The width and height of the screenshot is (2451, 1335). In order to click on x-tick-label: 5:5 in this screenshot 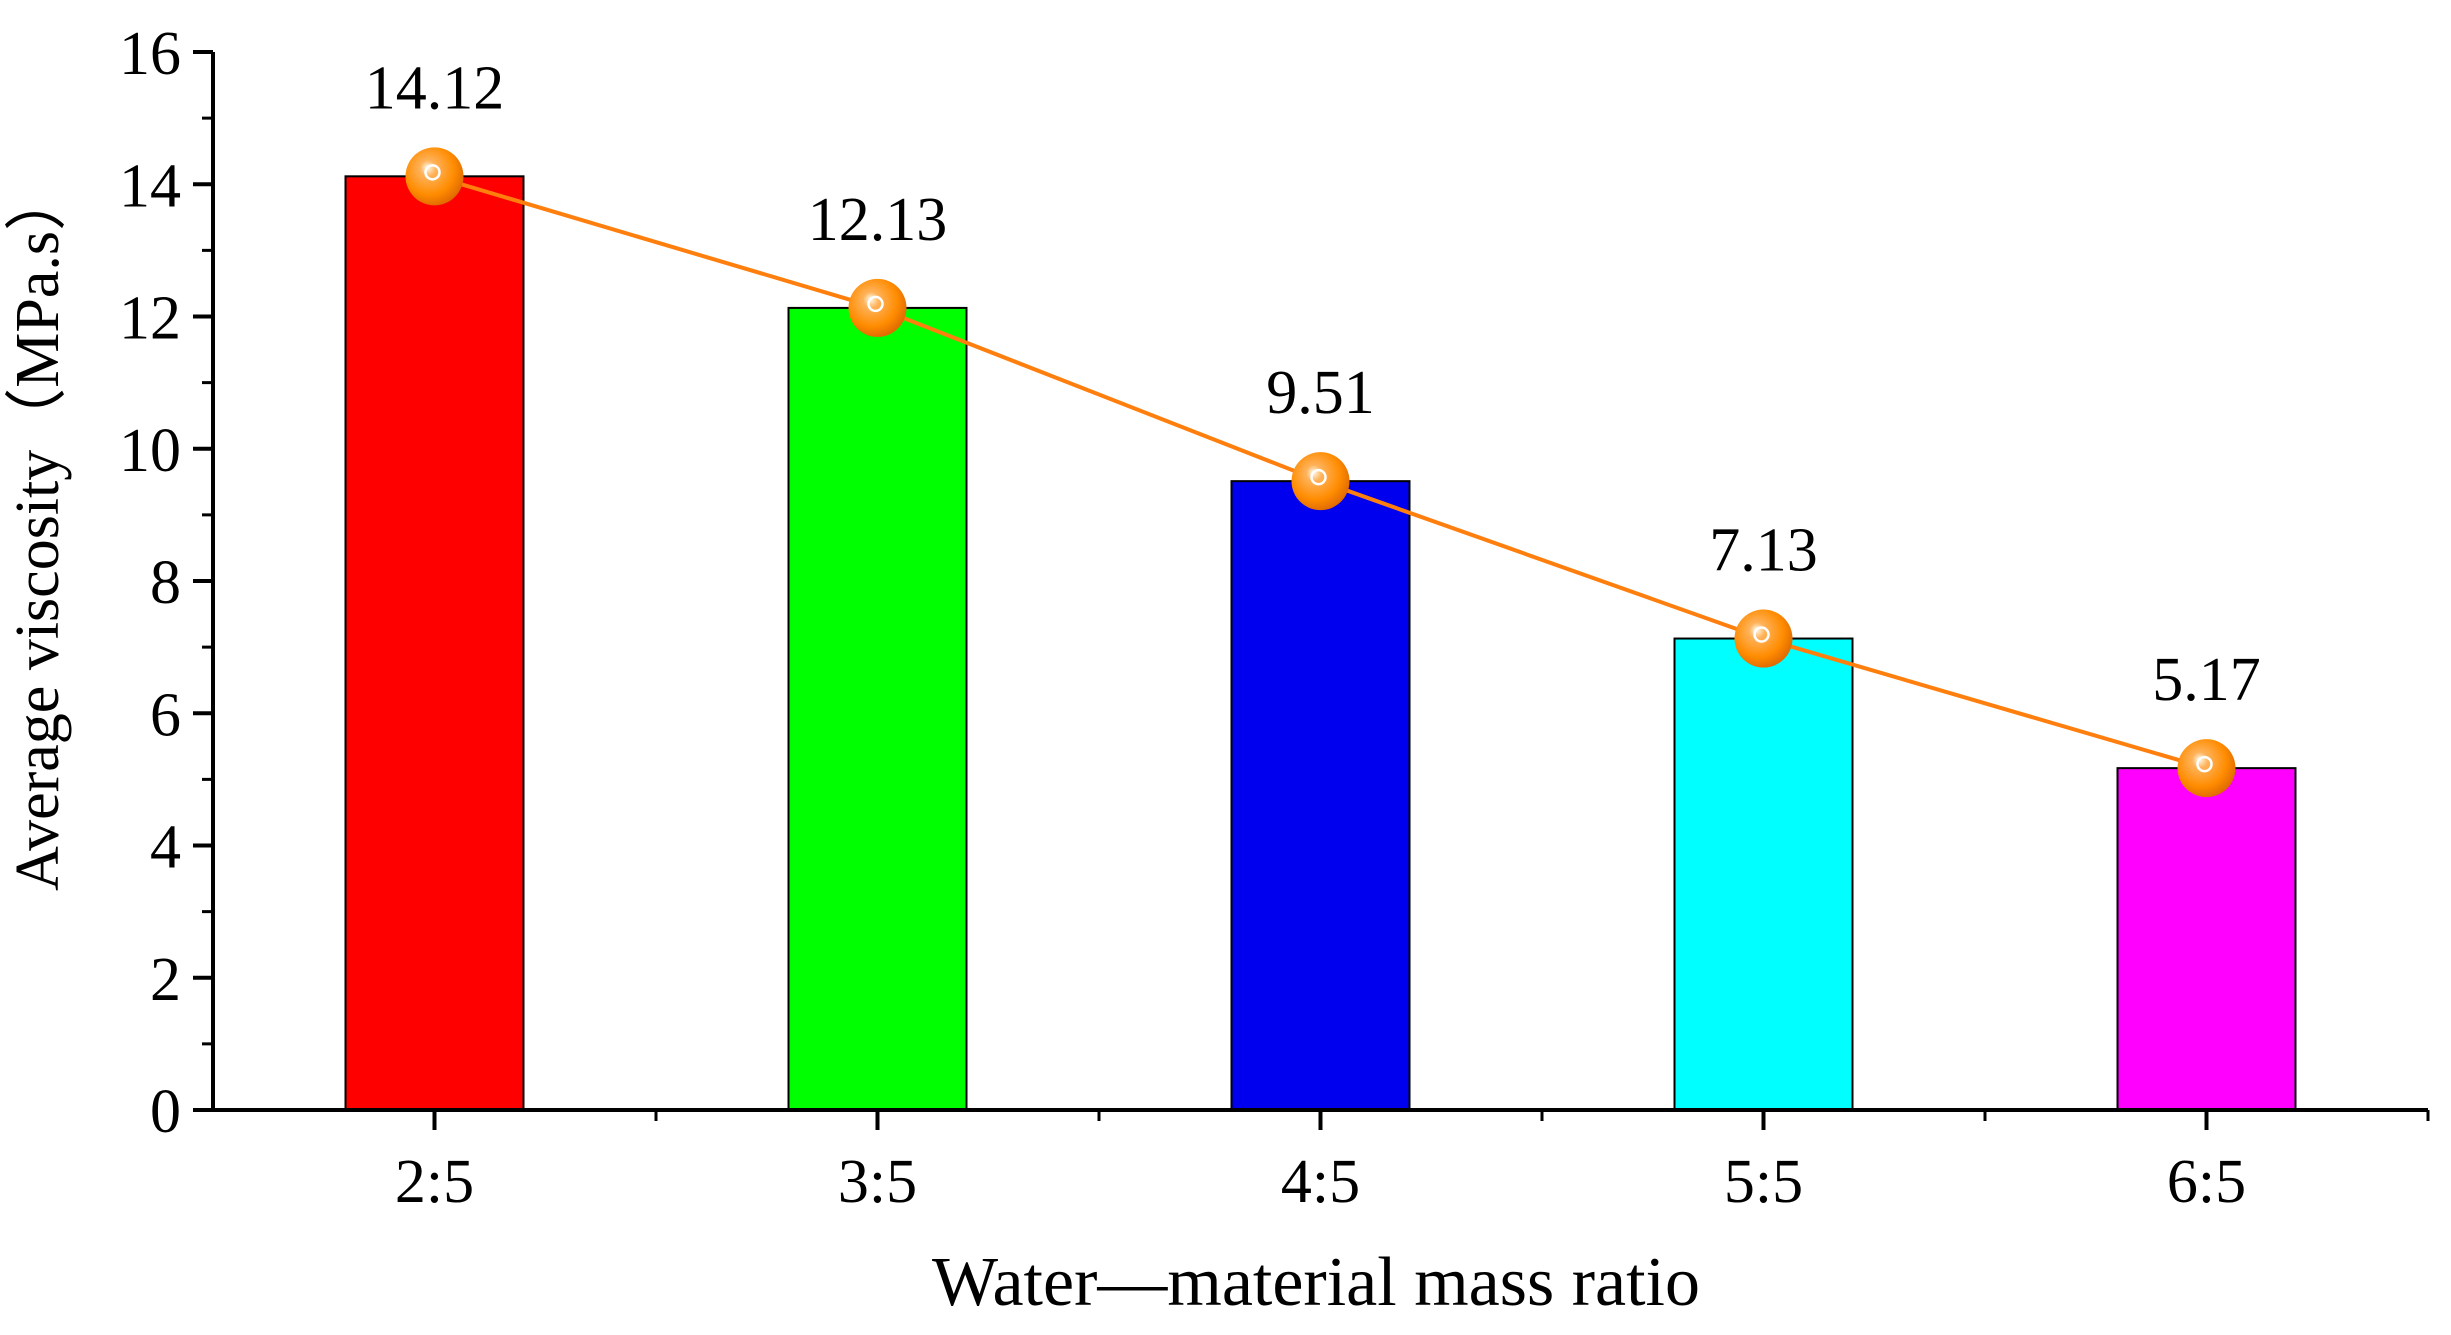, I will do `click(1763, 1182)`.